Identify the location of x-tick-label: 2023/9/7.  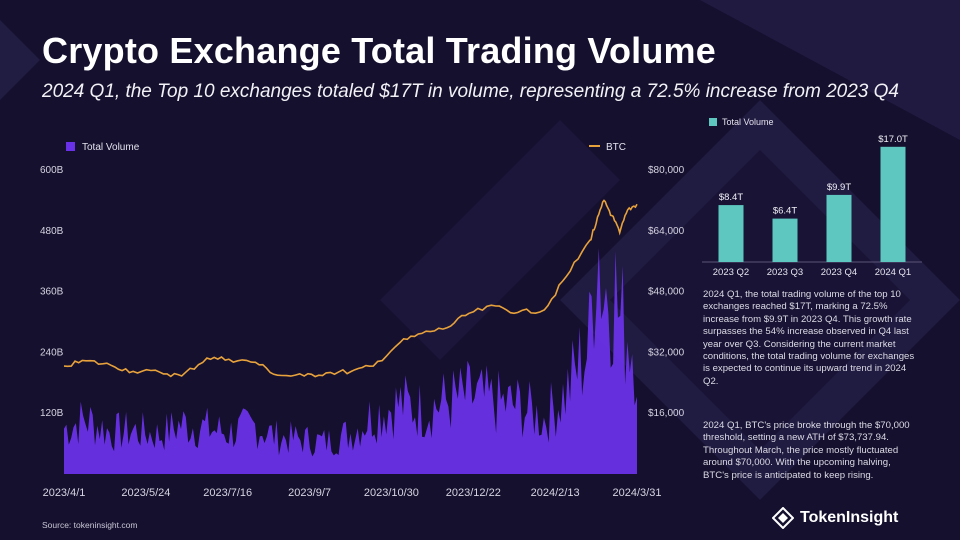
(309, 493).